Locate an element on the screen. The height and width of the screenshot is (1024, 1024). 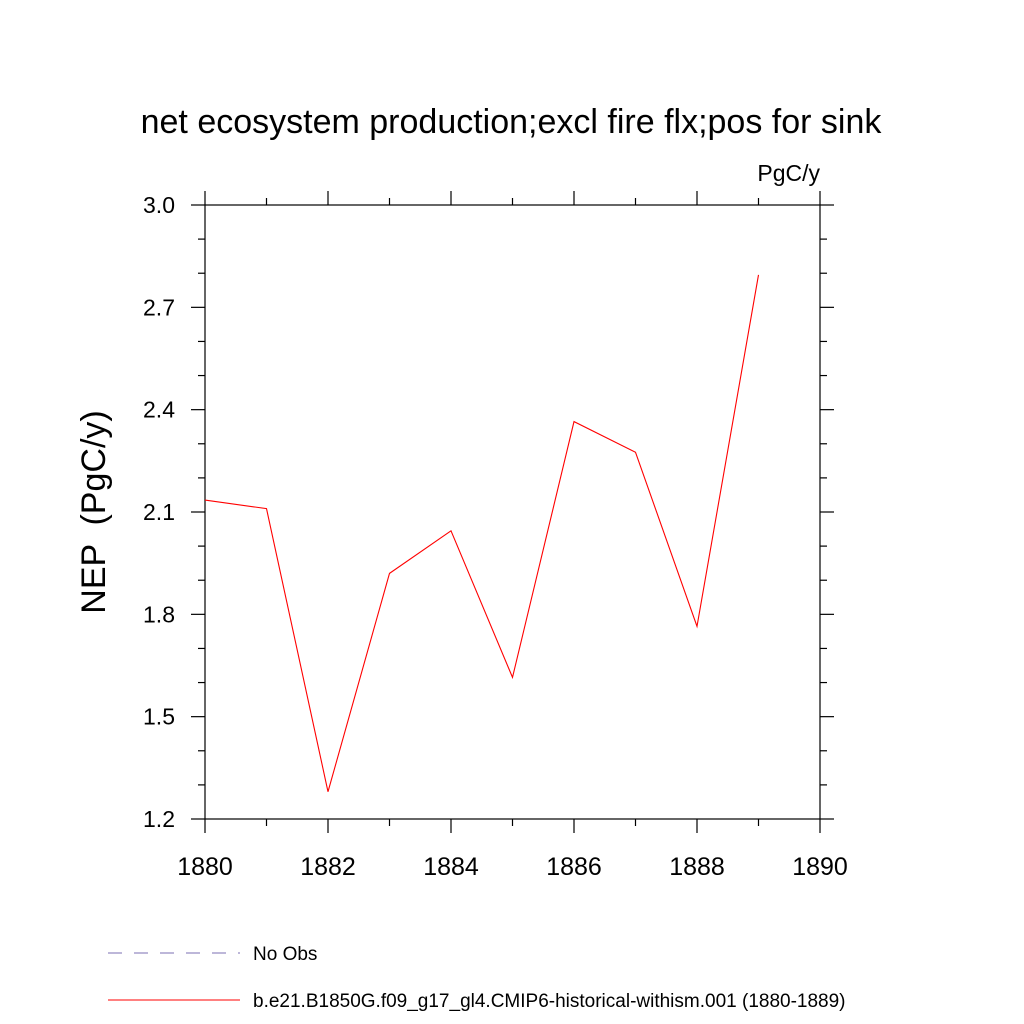
x-tick-label: 1880 is located at coordinates (205, 867).